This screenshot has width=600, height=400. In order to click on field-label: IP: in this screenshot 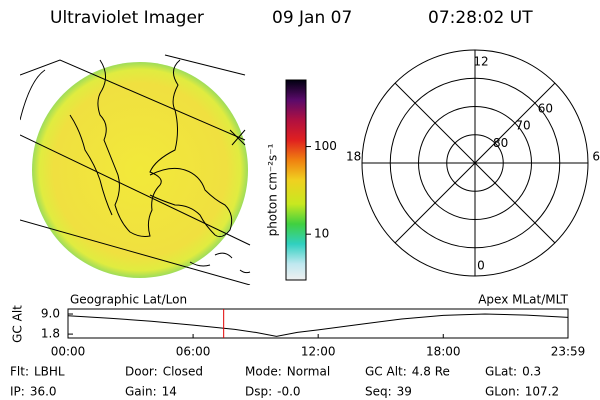, I will do `click(17, 392)`.